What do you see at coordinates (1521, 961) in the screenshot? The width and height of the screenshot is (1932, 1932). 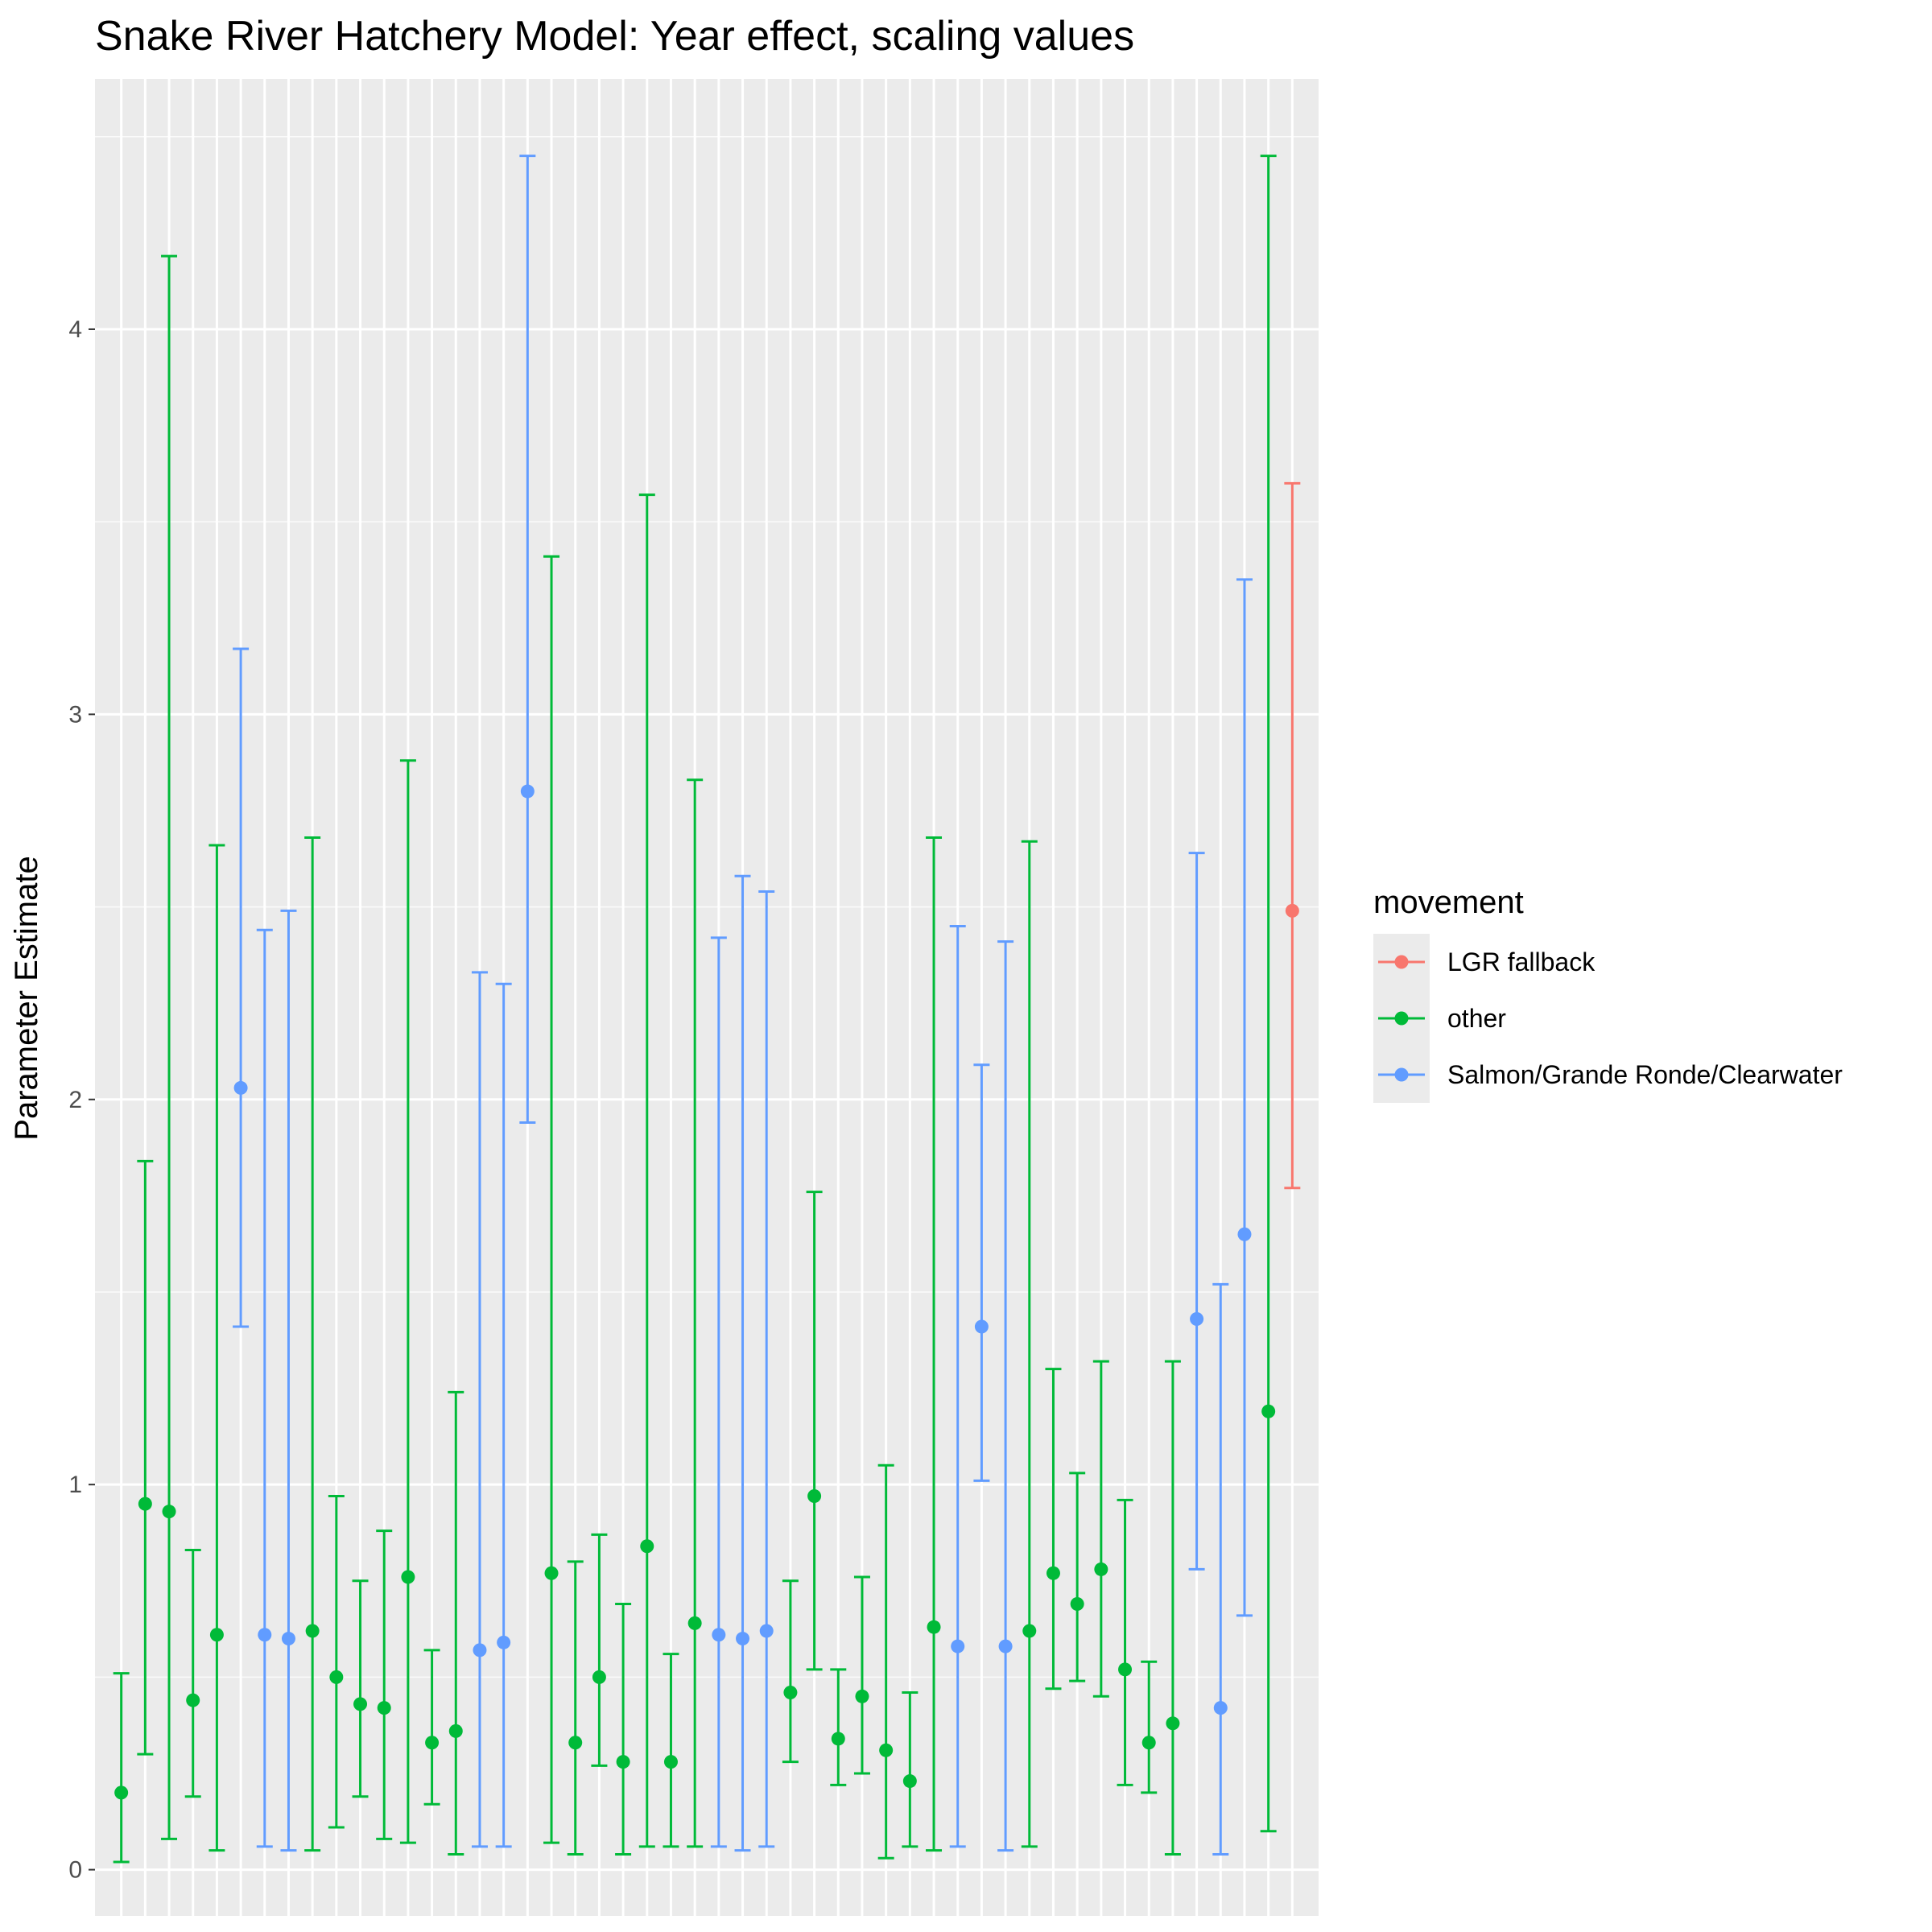 I see `legend-entry-label: LGR fallback` at bounding box center [1521, 961].